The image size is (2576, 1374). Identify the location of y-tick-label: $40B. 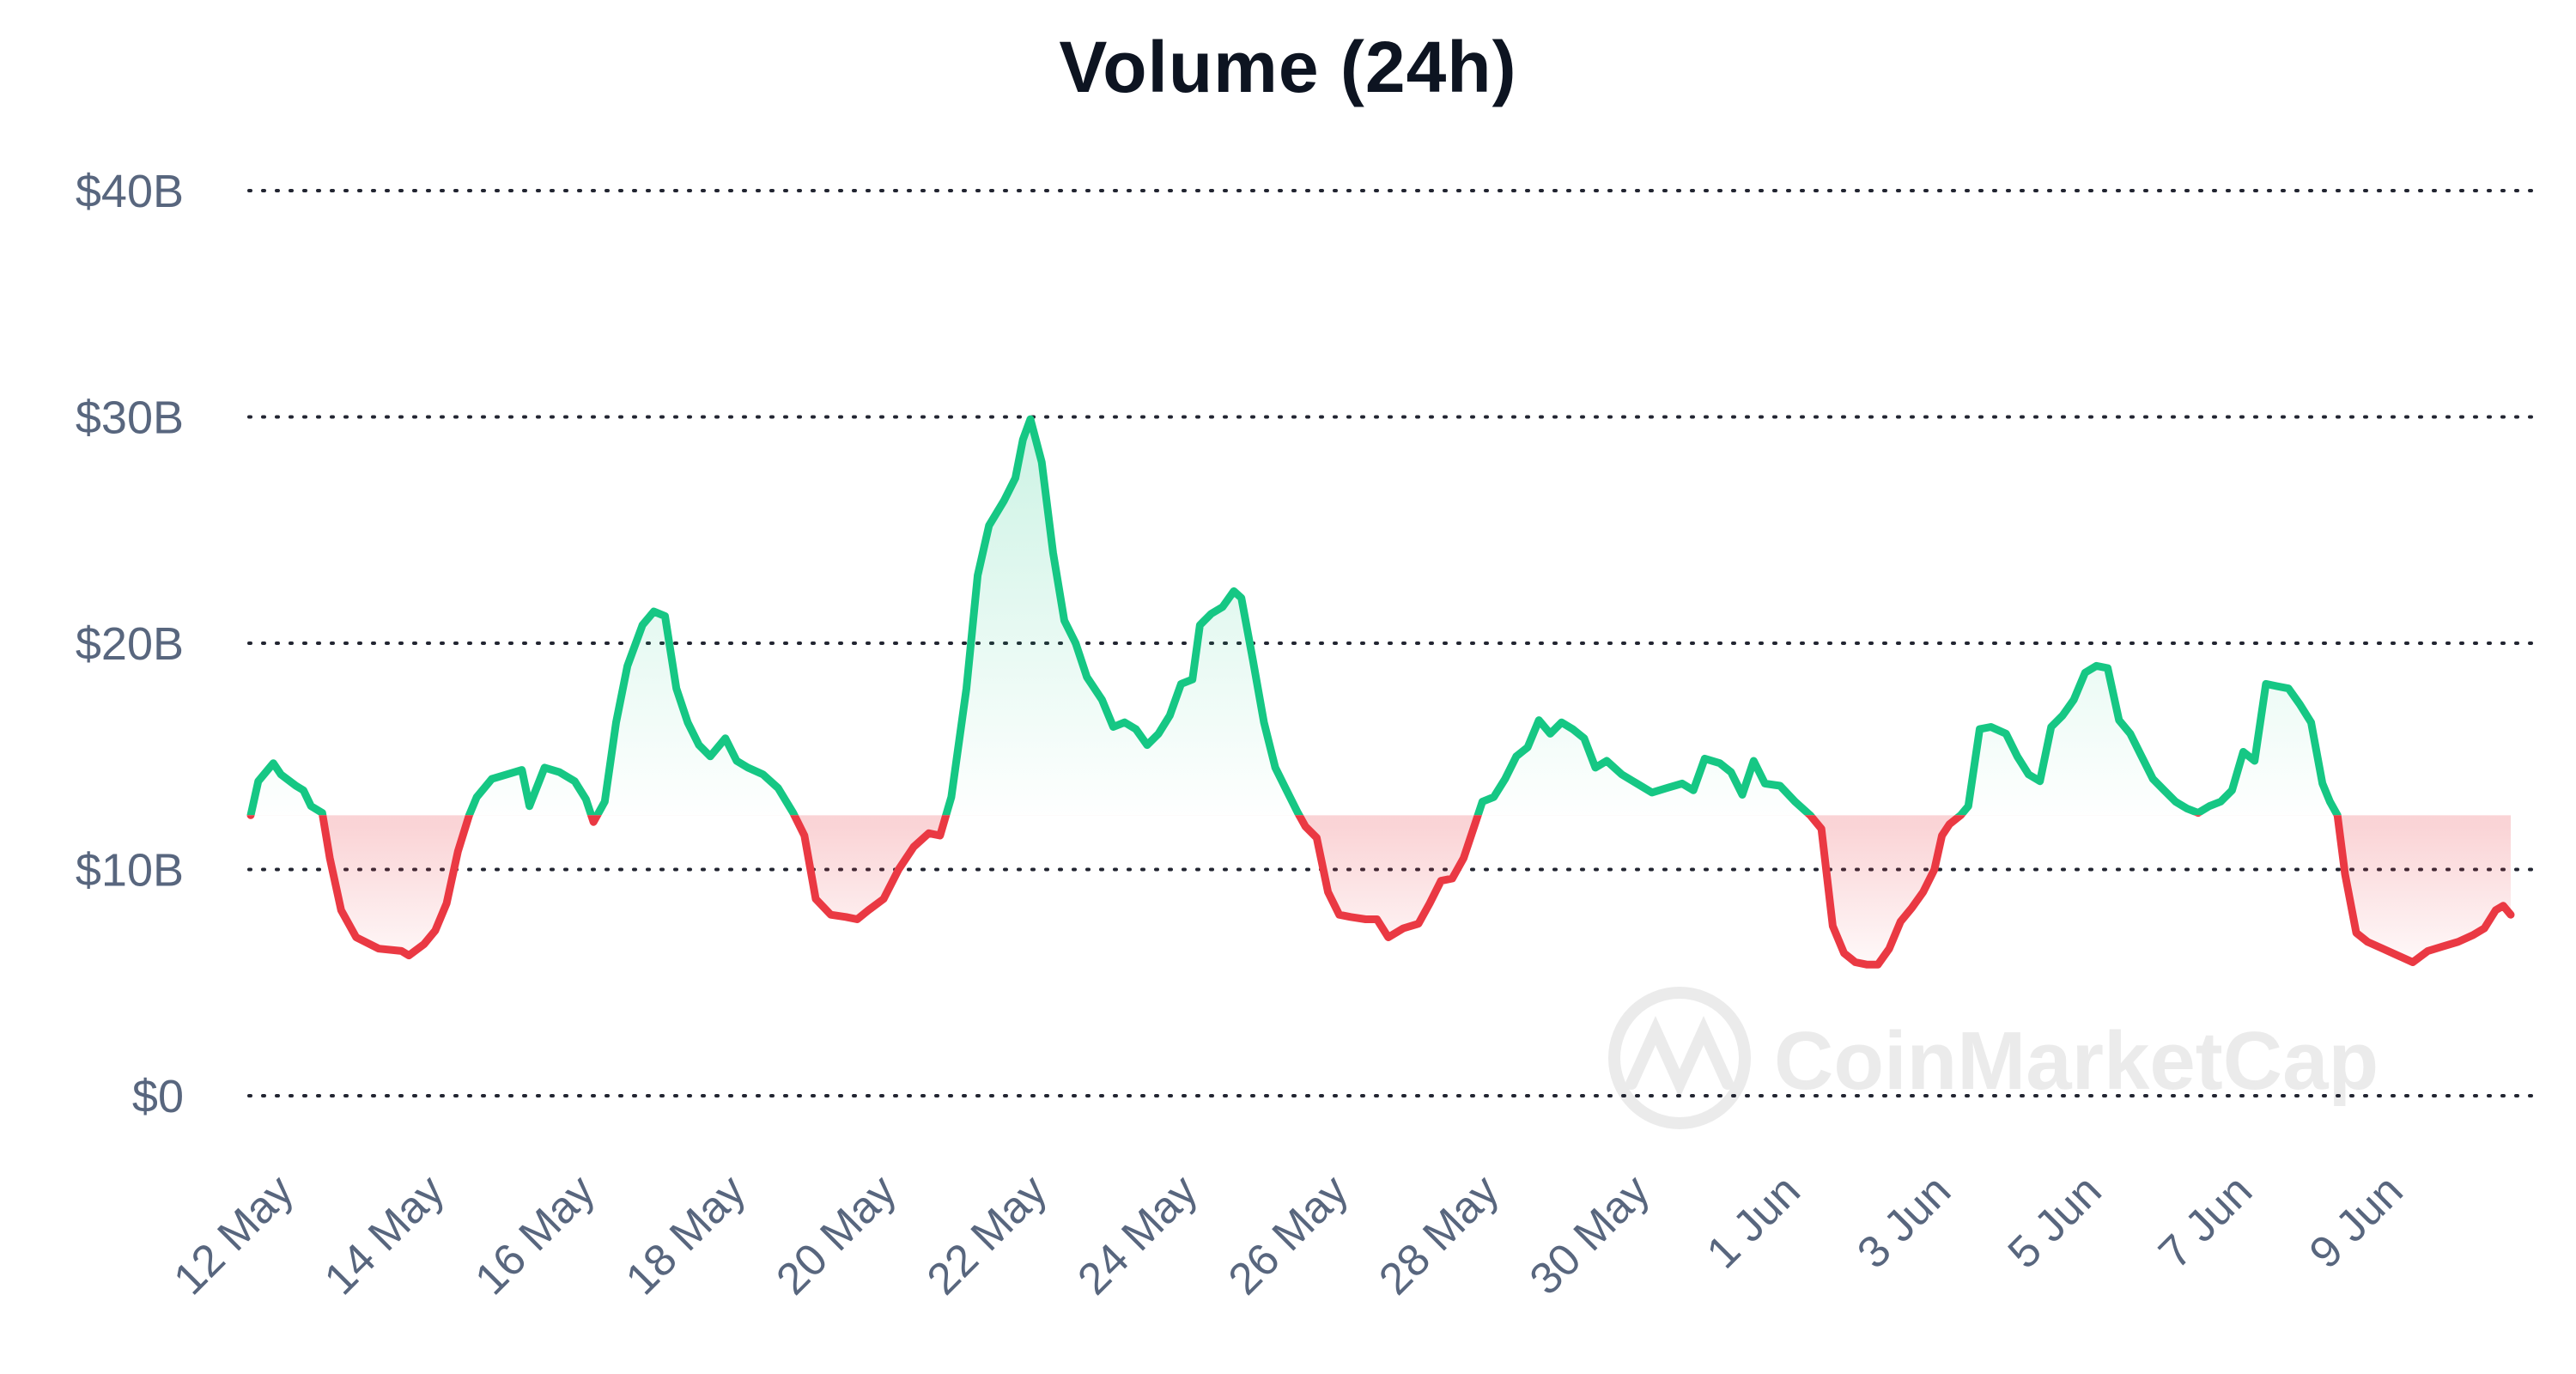
(130, 191).